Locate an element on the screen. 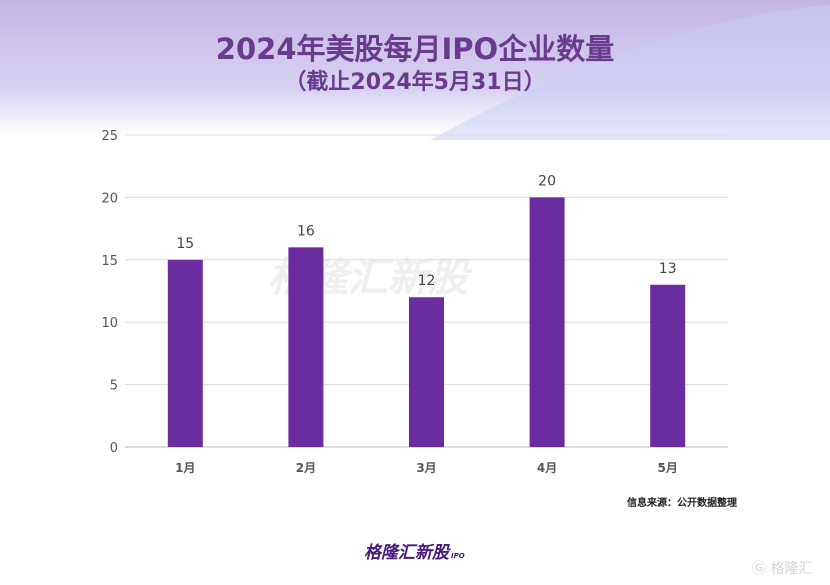  data-label: 16 is located at coordinates (306, 231).